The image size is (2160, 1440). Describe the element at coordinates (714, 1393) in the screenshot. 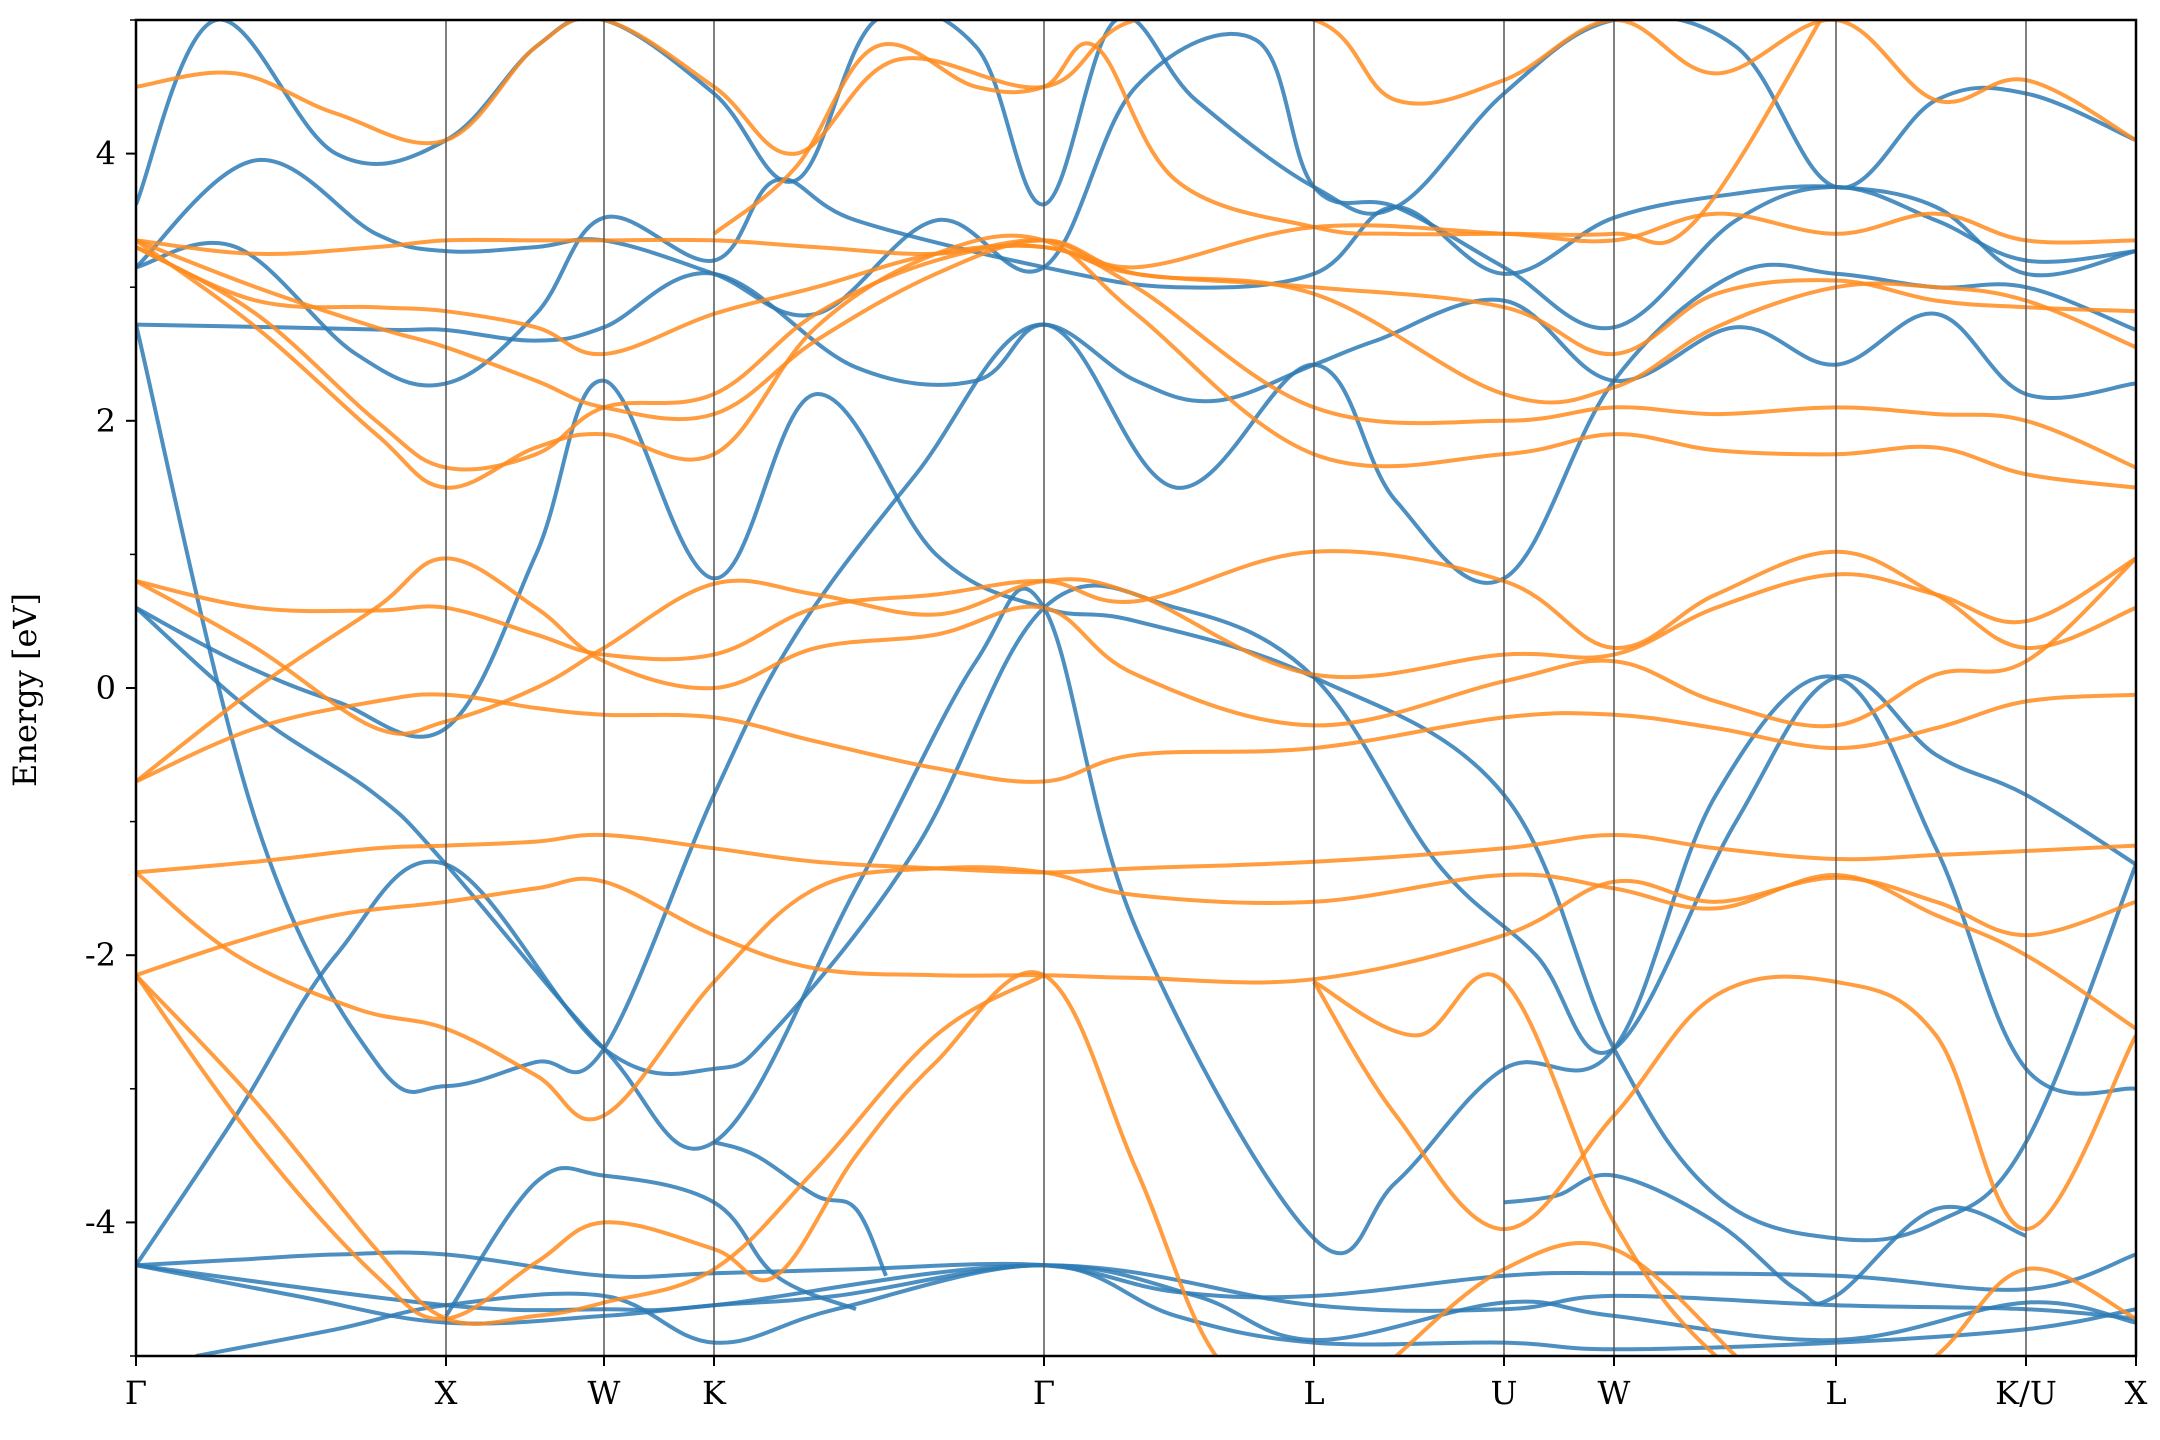

I see `x-tick-label-3: K` at that location.